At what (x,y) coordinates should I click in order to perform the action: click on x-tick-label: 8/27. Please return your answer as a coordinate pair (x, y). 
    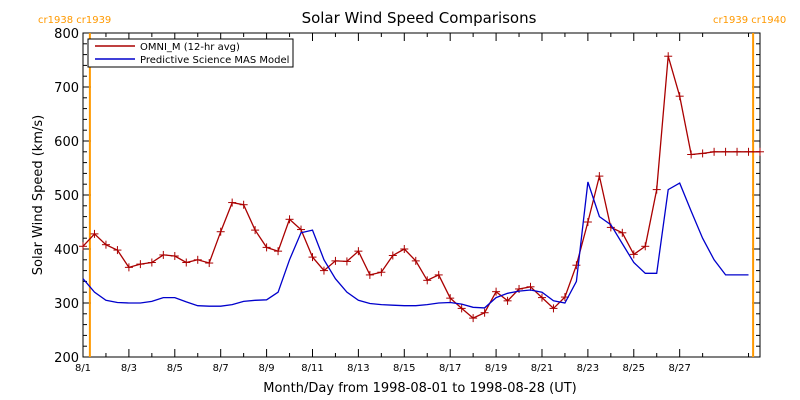
    Looking at the image, I should click on (679, 368).